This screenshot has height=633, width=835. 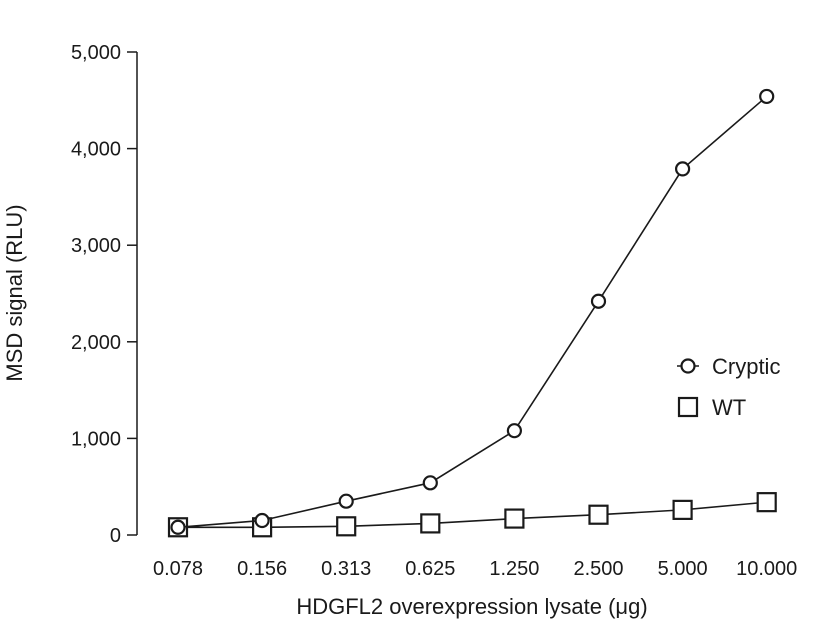 What do you see at coordinates (115, 536) in the screenshot?
I see `y-tick-label: 0` at bounding box center [115, 536].